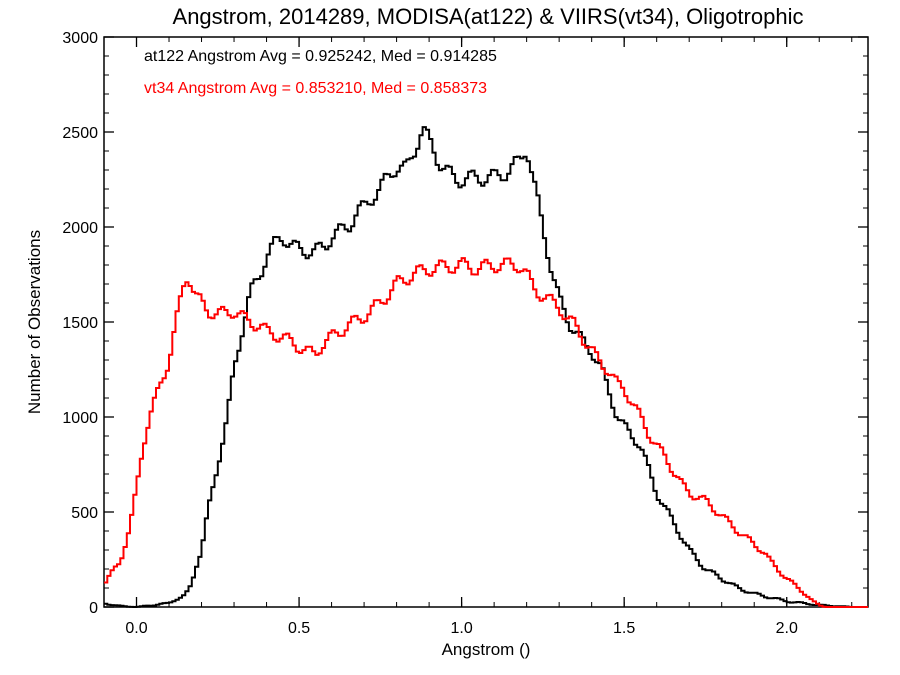 This screenshot has height=675, width=900. I want to click on y-tick-label: 2500, so click(80, 133).